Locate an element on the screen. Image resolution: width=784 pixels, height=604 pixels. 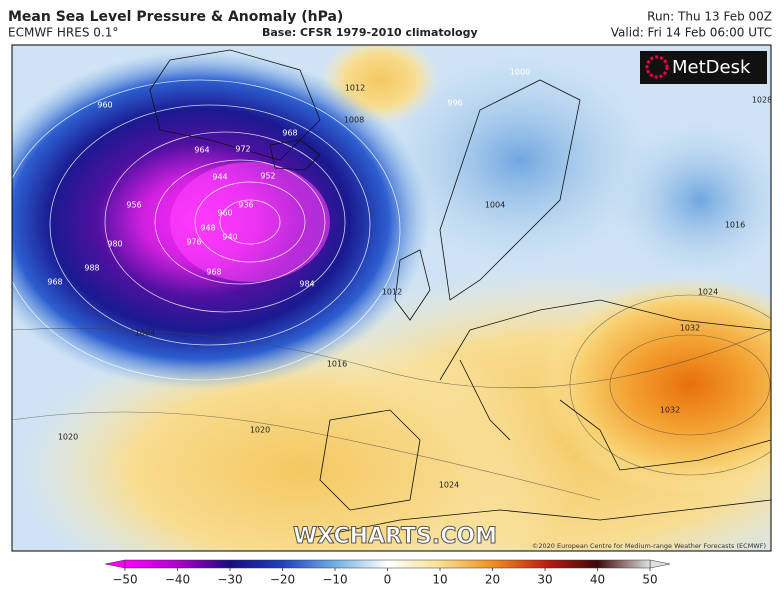
isobar-label: 936 is located at coordinates (245, 205).